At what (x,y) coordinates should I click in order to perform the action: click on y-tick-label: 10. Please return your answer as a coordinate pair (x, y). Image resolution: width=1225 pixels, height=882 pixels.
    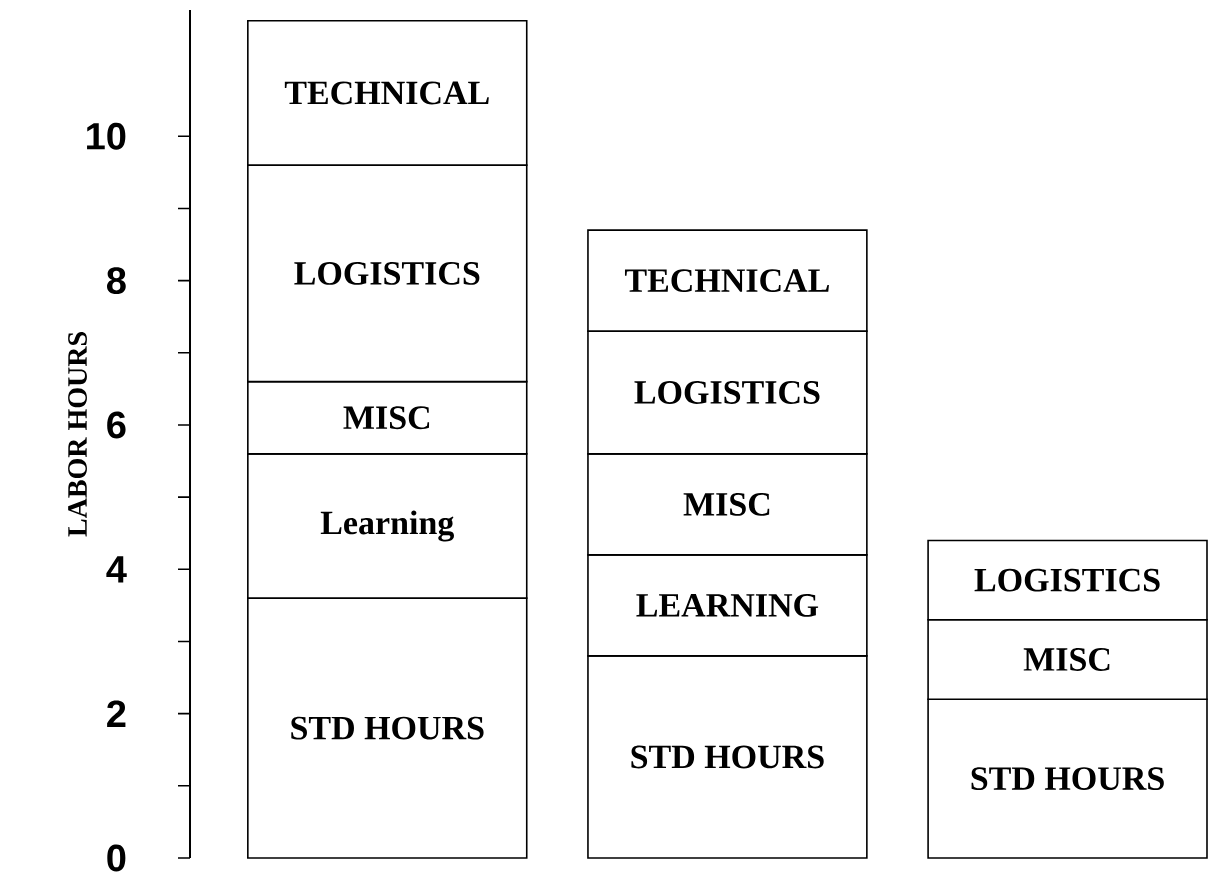
    Looking at the image, I should click on (106, 136).